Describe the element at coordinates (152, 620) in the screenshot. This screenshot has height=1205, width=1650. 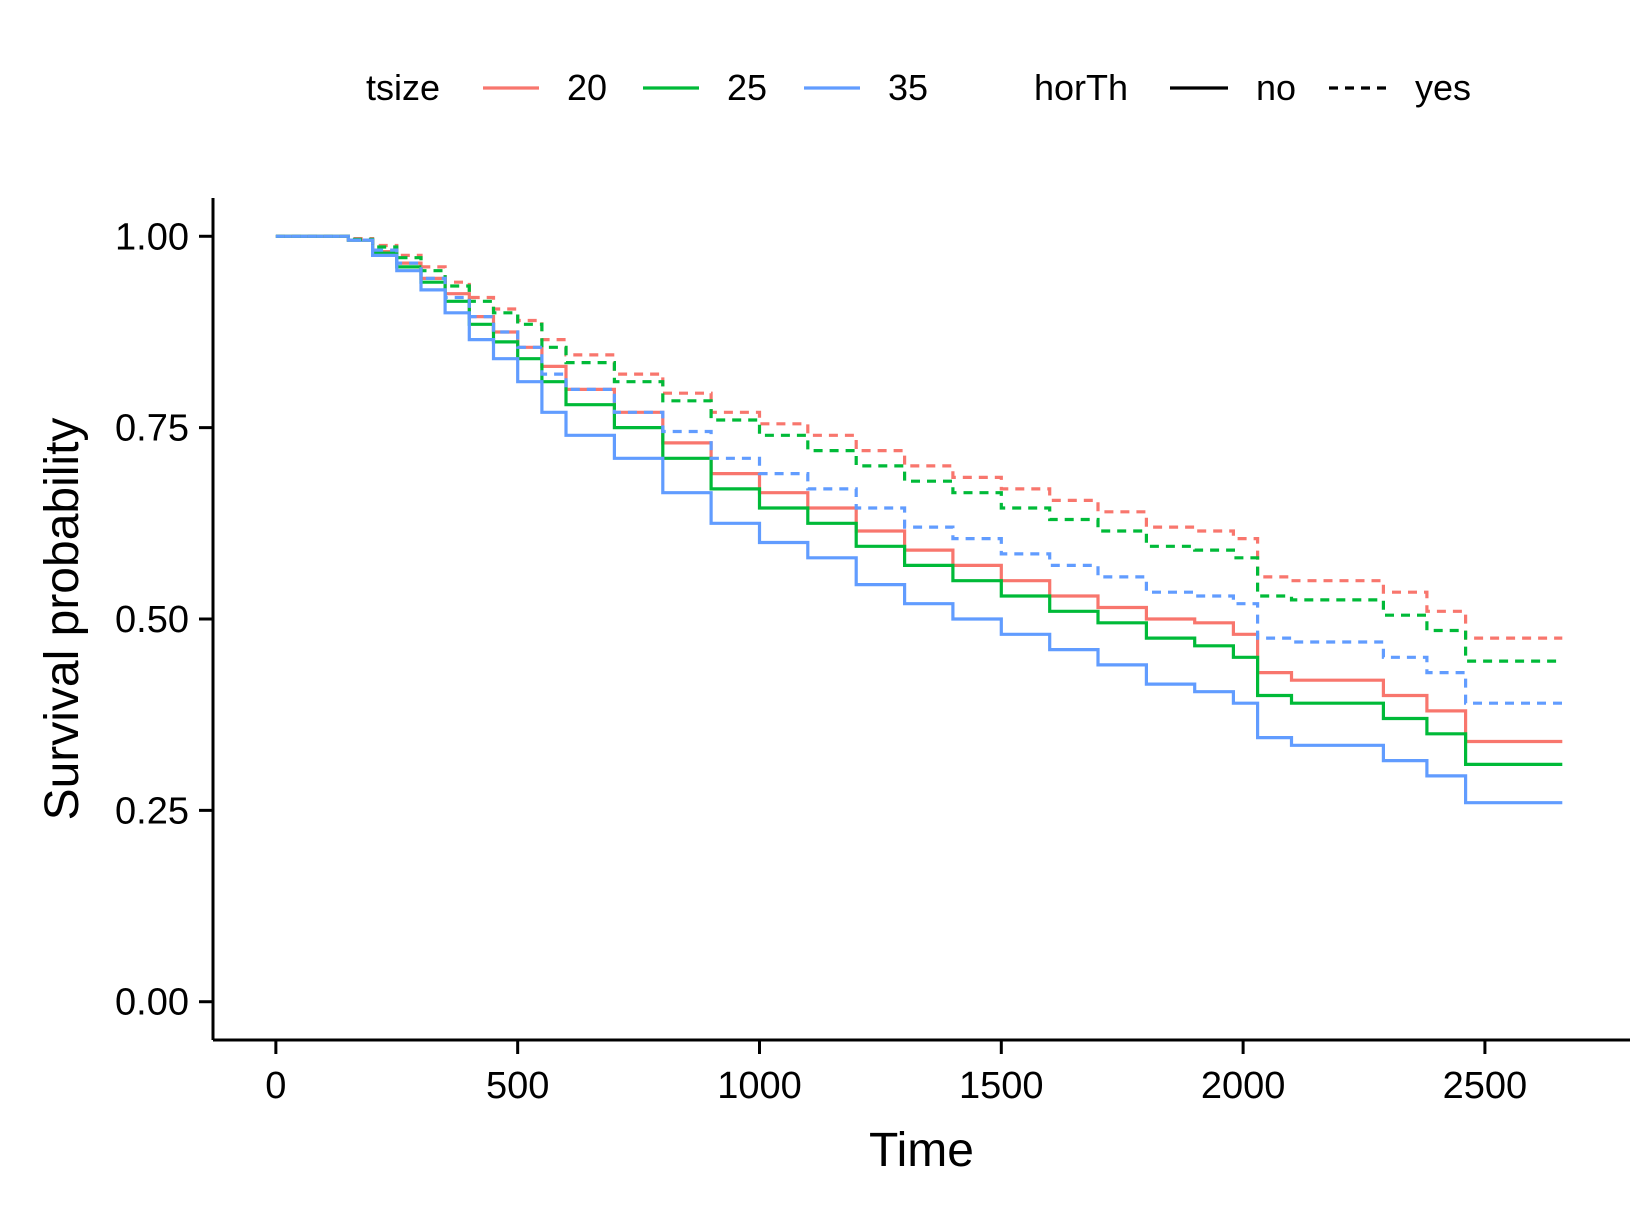
I see `y-tick-label: 0.50` at that location.